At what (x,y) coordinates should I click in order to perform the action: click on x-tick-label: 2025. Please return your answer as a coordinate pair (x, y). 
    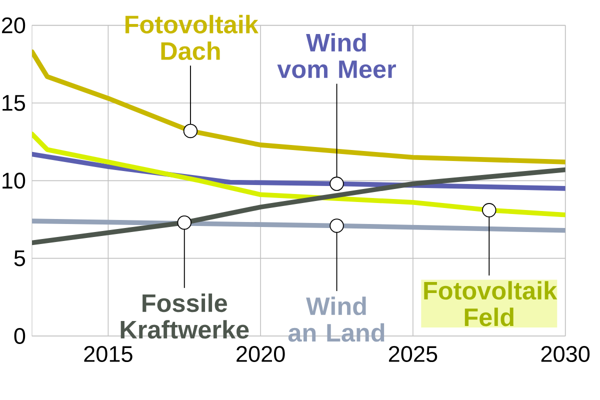
    Looking at the image, I should click on (413, 354).